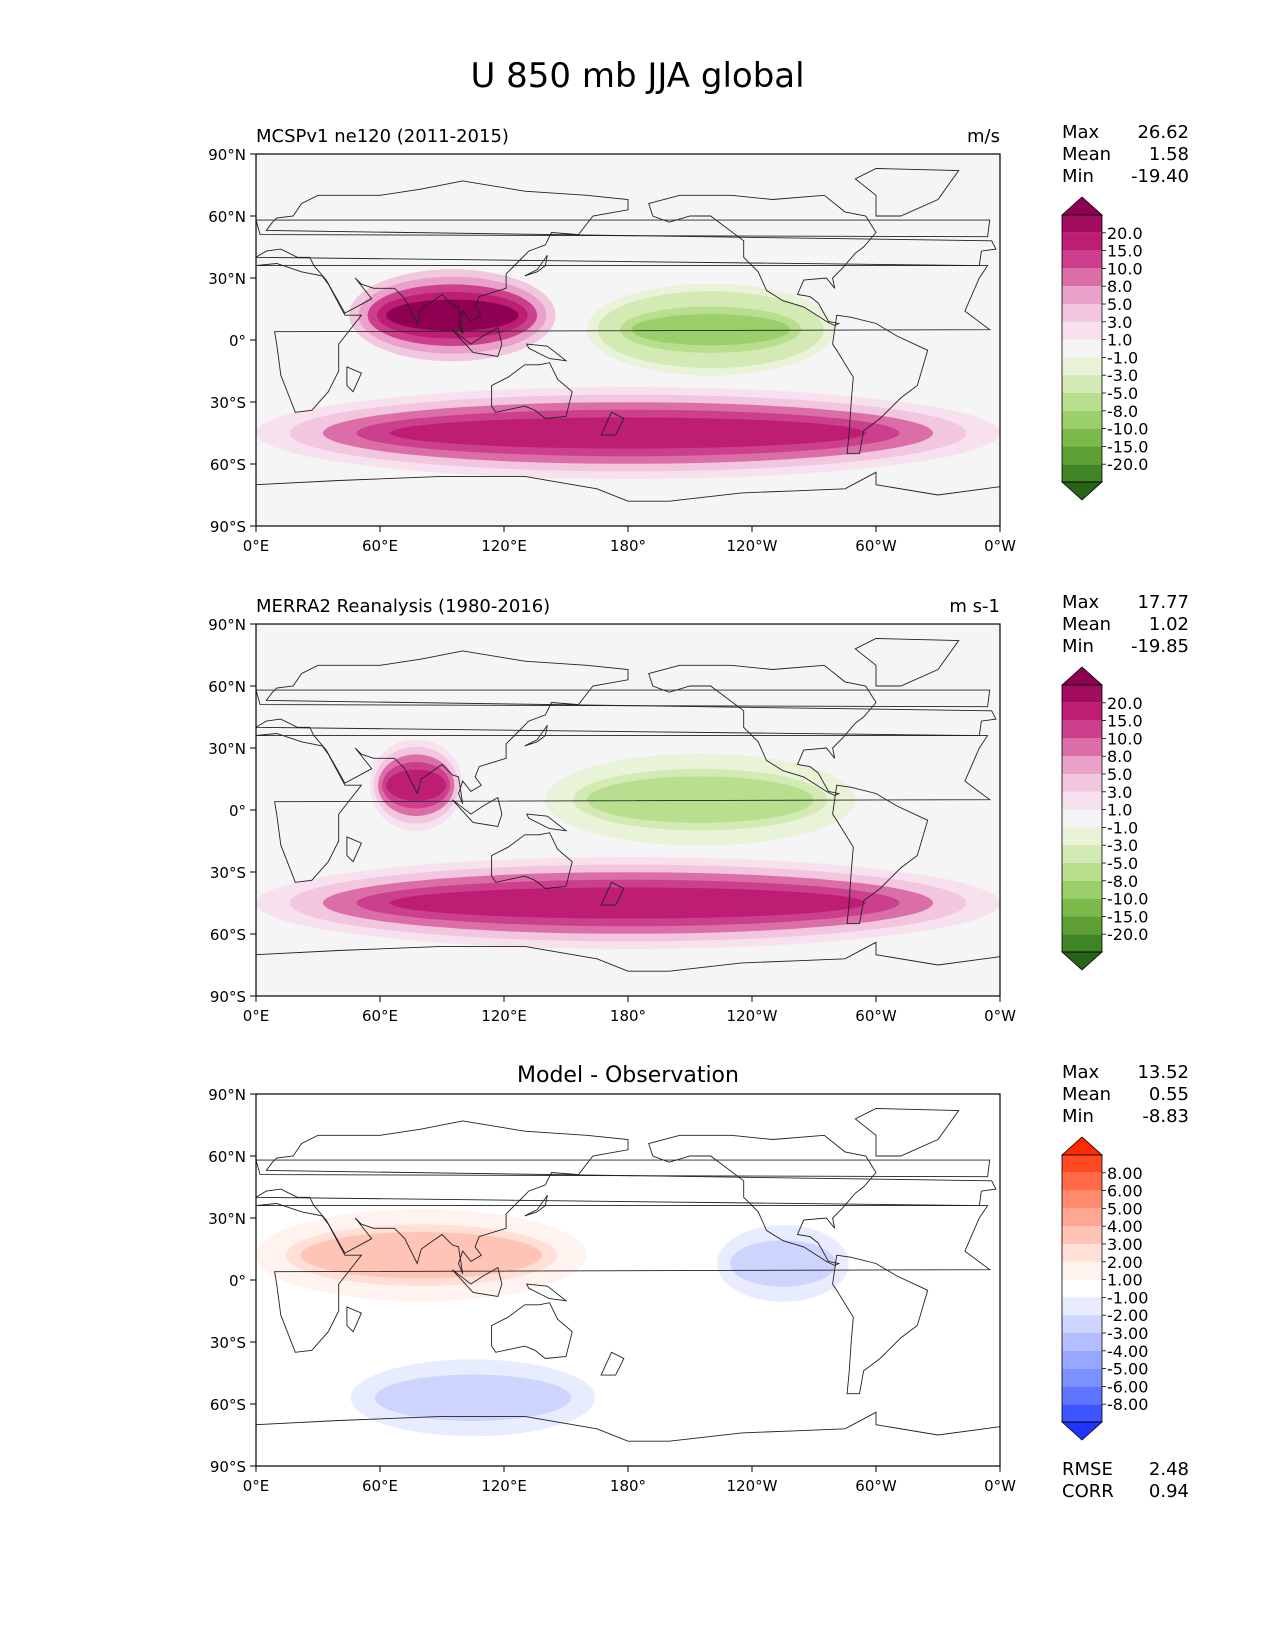 Image resolution: width=1275 pixels, height=1650 pixels. Describe the element at coordinates (1125, 703) in the screenshot. I see `reference-colorbar-label-0: 20.0` at that location.